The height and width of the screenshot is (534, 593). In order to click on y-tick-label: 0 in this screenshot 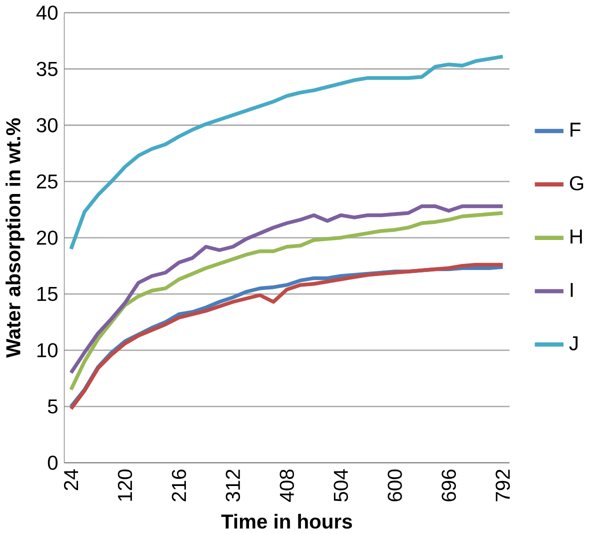, I will do `click(53, 463)`.